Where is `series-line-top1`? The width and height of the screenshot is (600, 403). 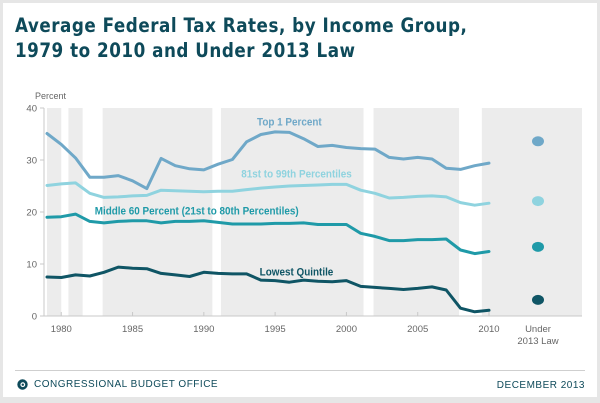 series-line-top1 is located at coordinates (268, 160).